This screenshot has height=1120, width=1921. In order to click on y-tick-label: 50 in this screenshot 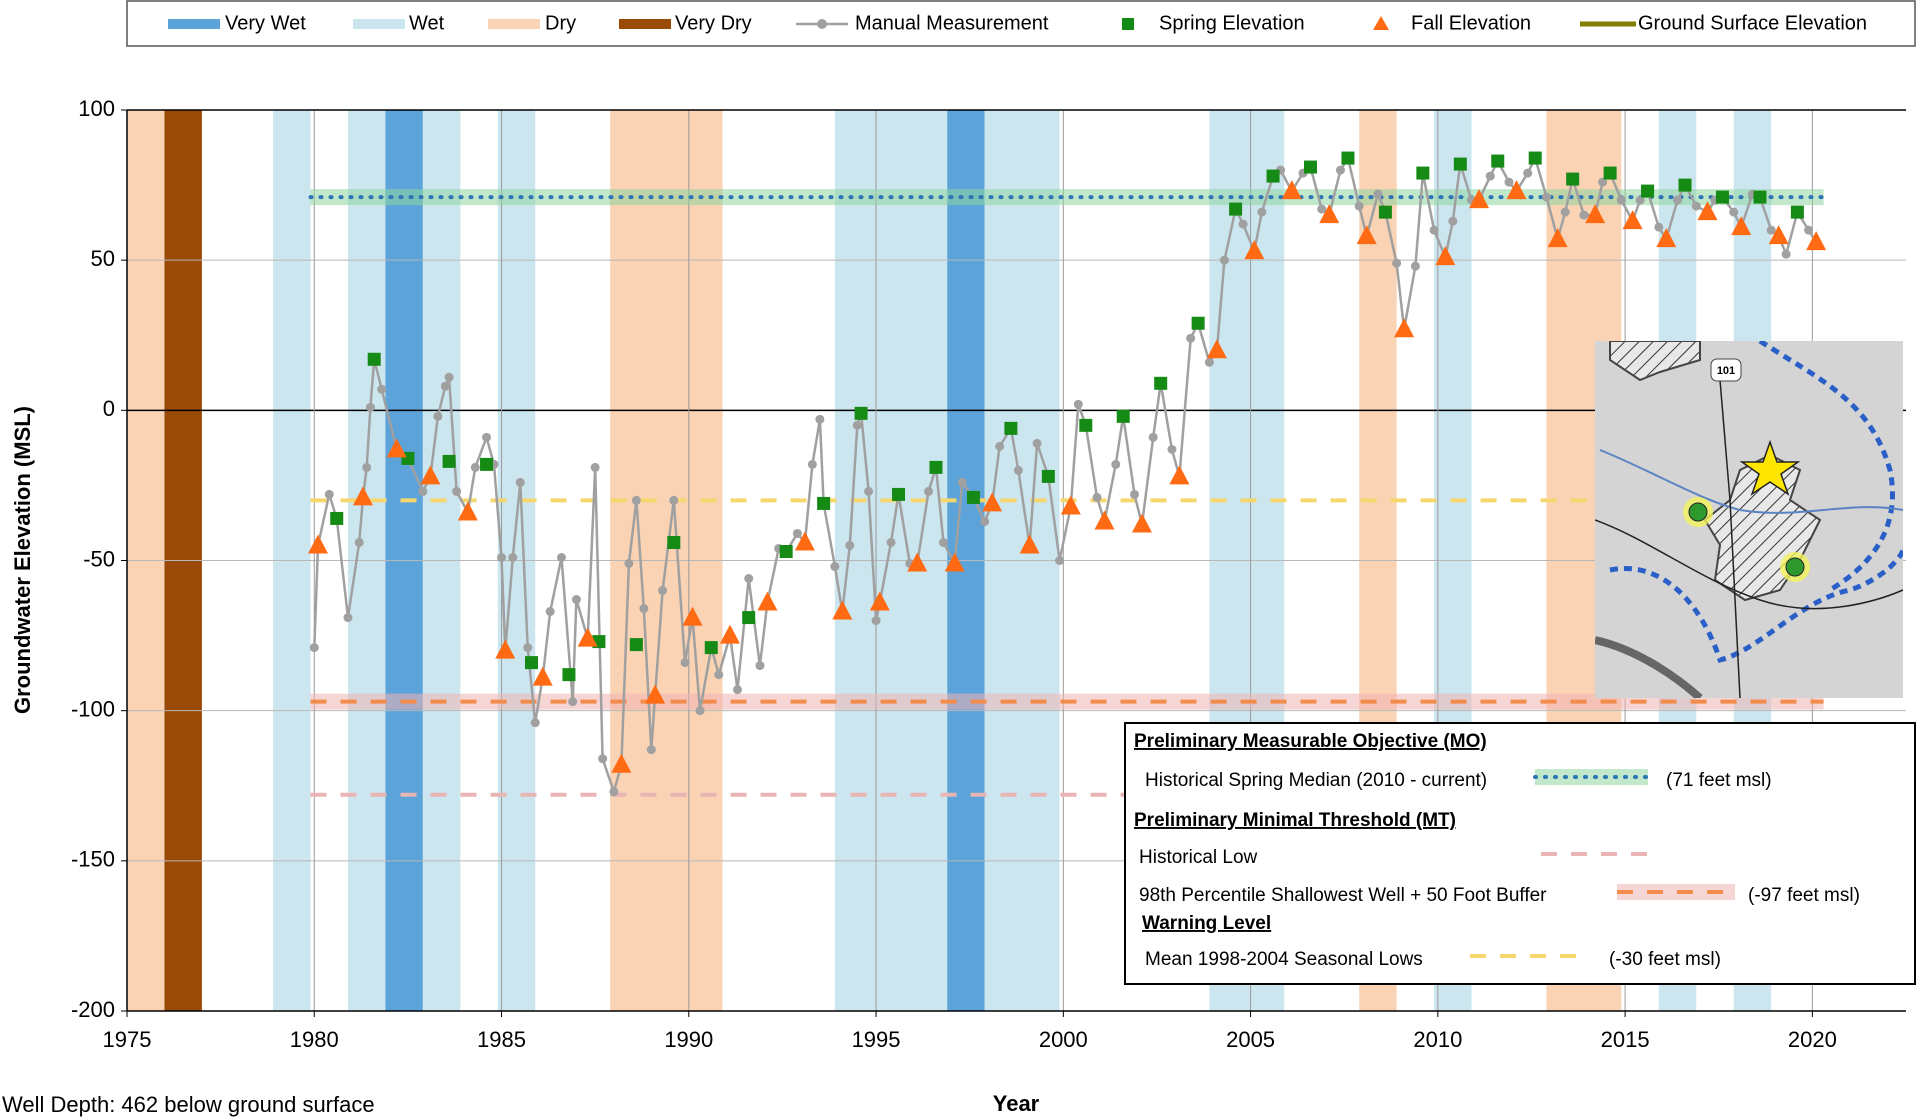, I will do `click(103, 258)`.